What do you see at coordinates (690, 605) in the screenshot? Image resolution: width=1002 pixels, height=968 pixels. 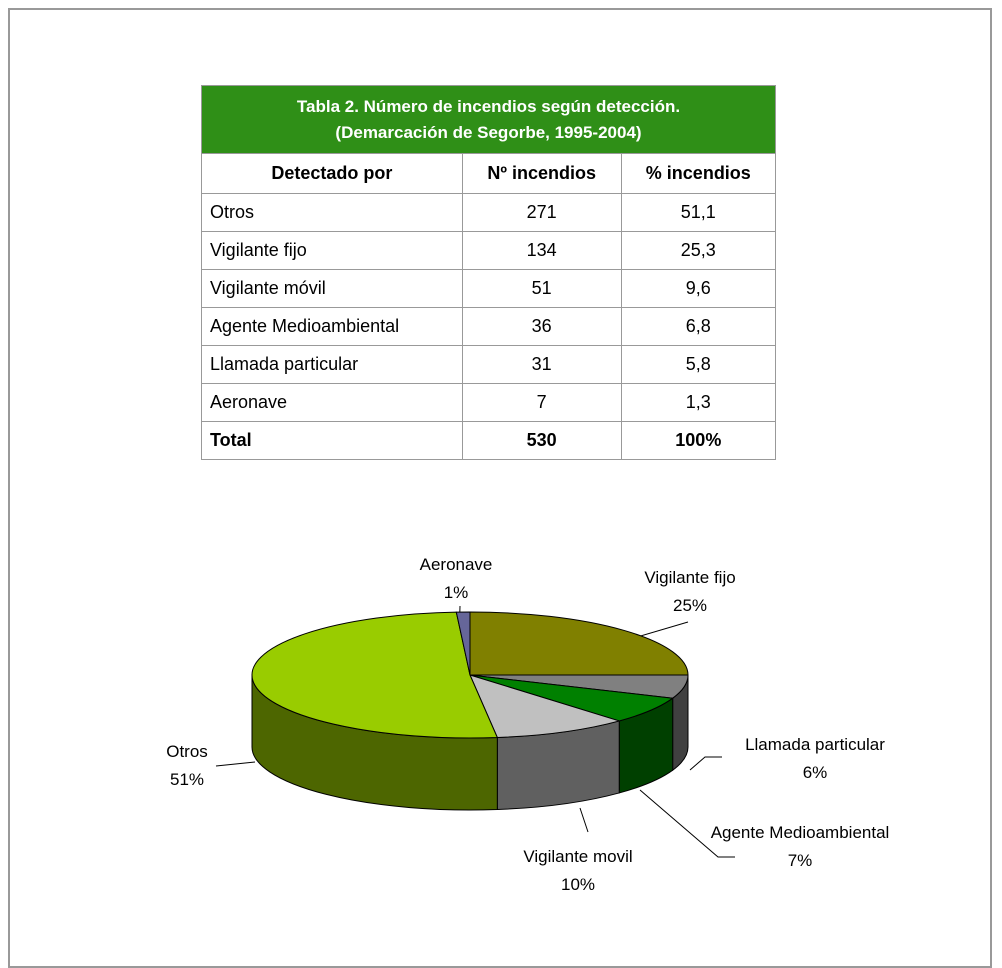 I see `value-label: 25%` at bounding box center [690, 605].